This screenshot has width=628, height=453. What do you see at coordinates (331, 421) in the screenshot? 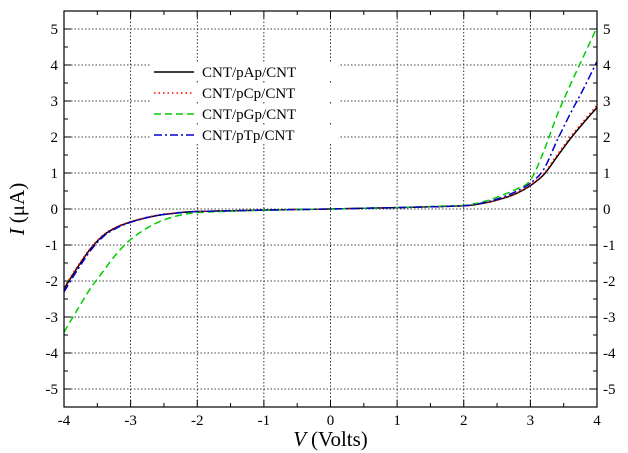
I see `x-tick-label: 0` at bounding box center [331, 421].